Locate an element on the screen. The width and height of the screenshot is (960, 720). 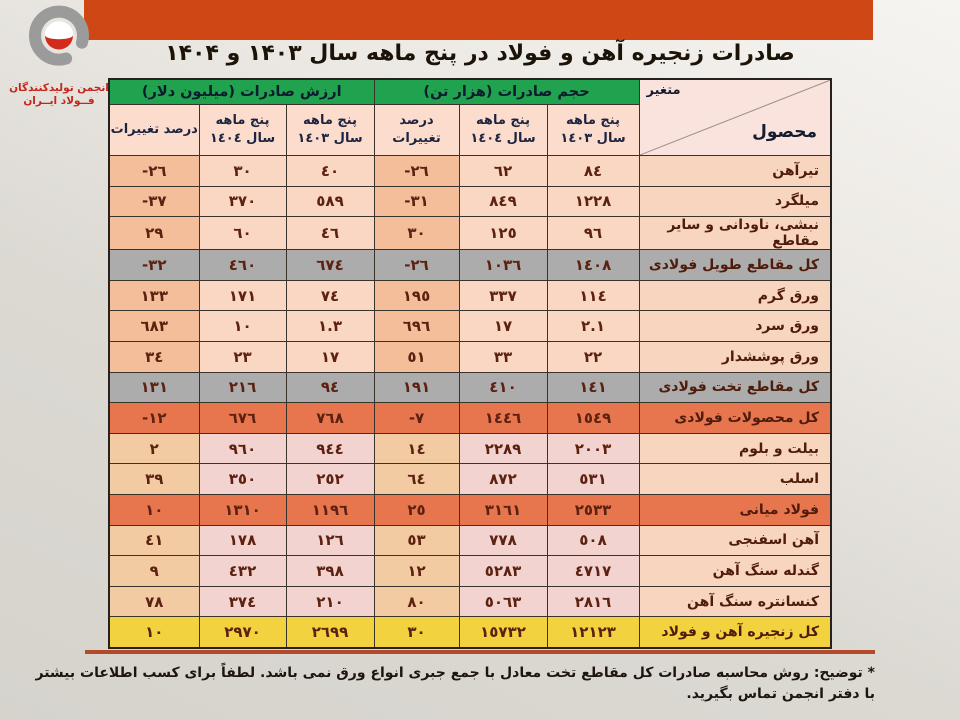
value-cell: ٣٧٤ is located at coordinates (242, 601).